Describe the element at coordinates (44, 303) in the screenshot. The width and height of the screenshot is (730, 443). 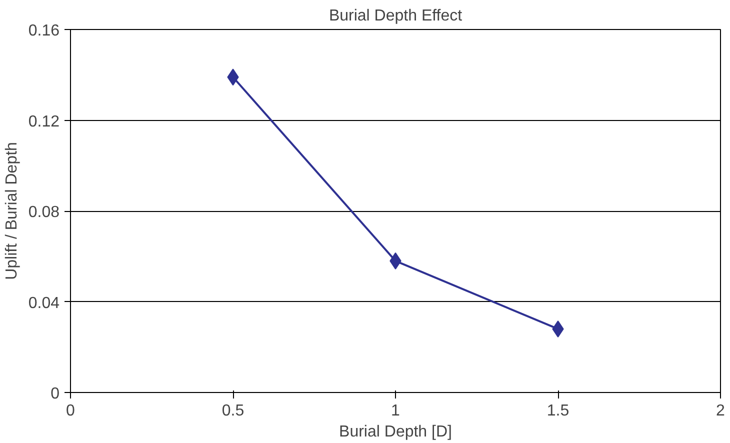
I see `y-tick-label: 0.04` at that location.